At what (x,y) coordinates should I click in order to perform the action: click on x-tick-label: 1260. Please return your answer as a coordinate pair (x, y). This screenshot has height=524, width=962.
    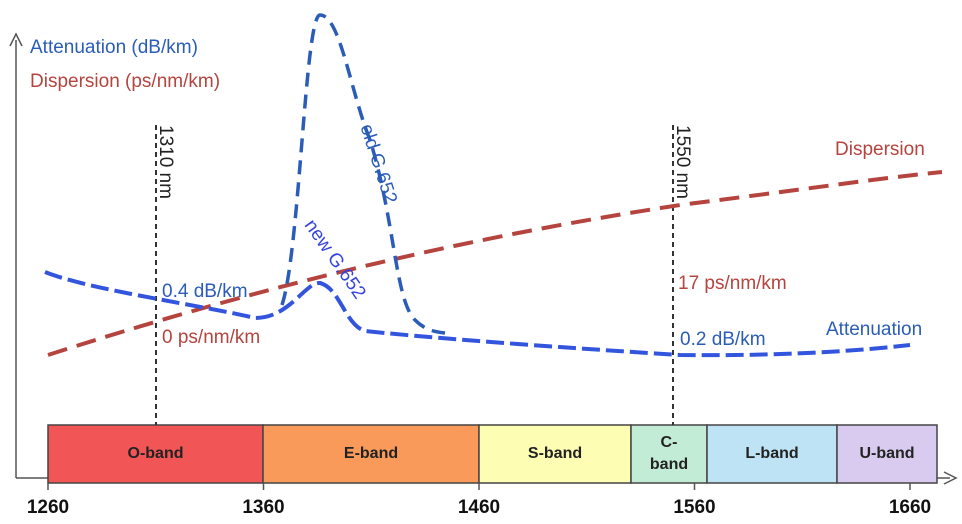
    Looking at the image, I should click on (48, 507).